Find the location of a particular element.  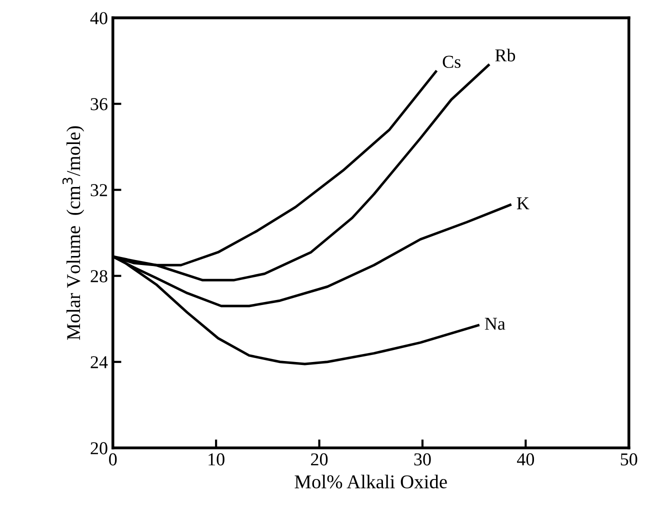

x-tick-label: 0 is located at coordinates (113, 459).